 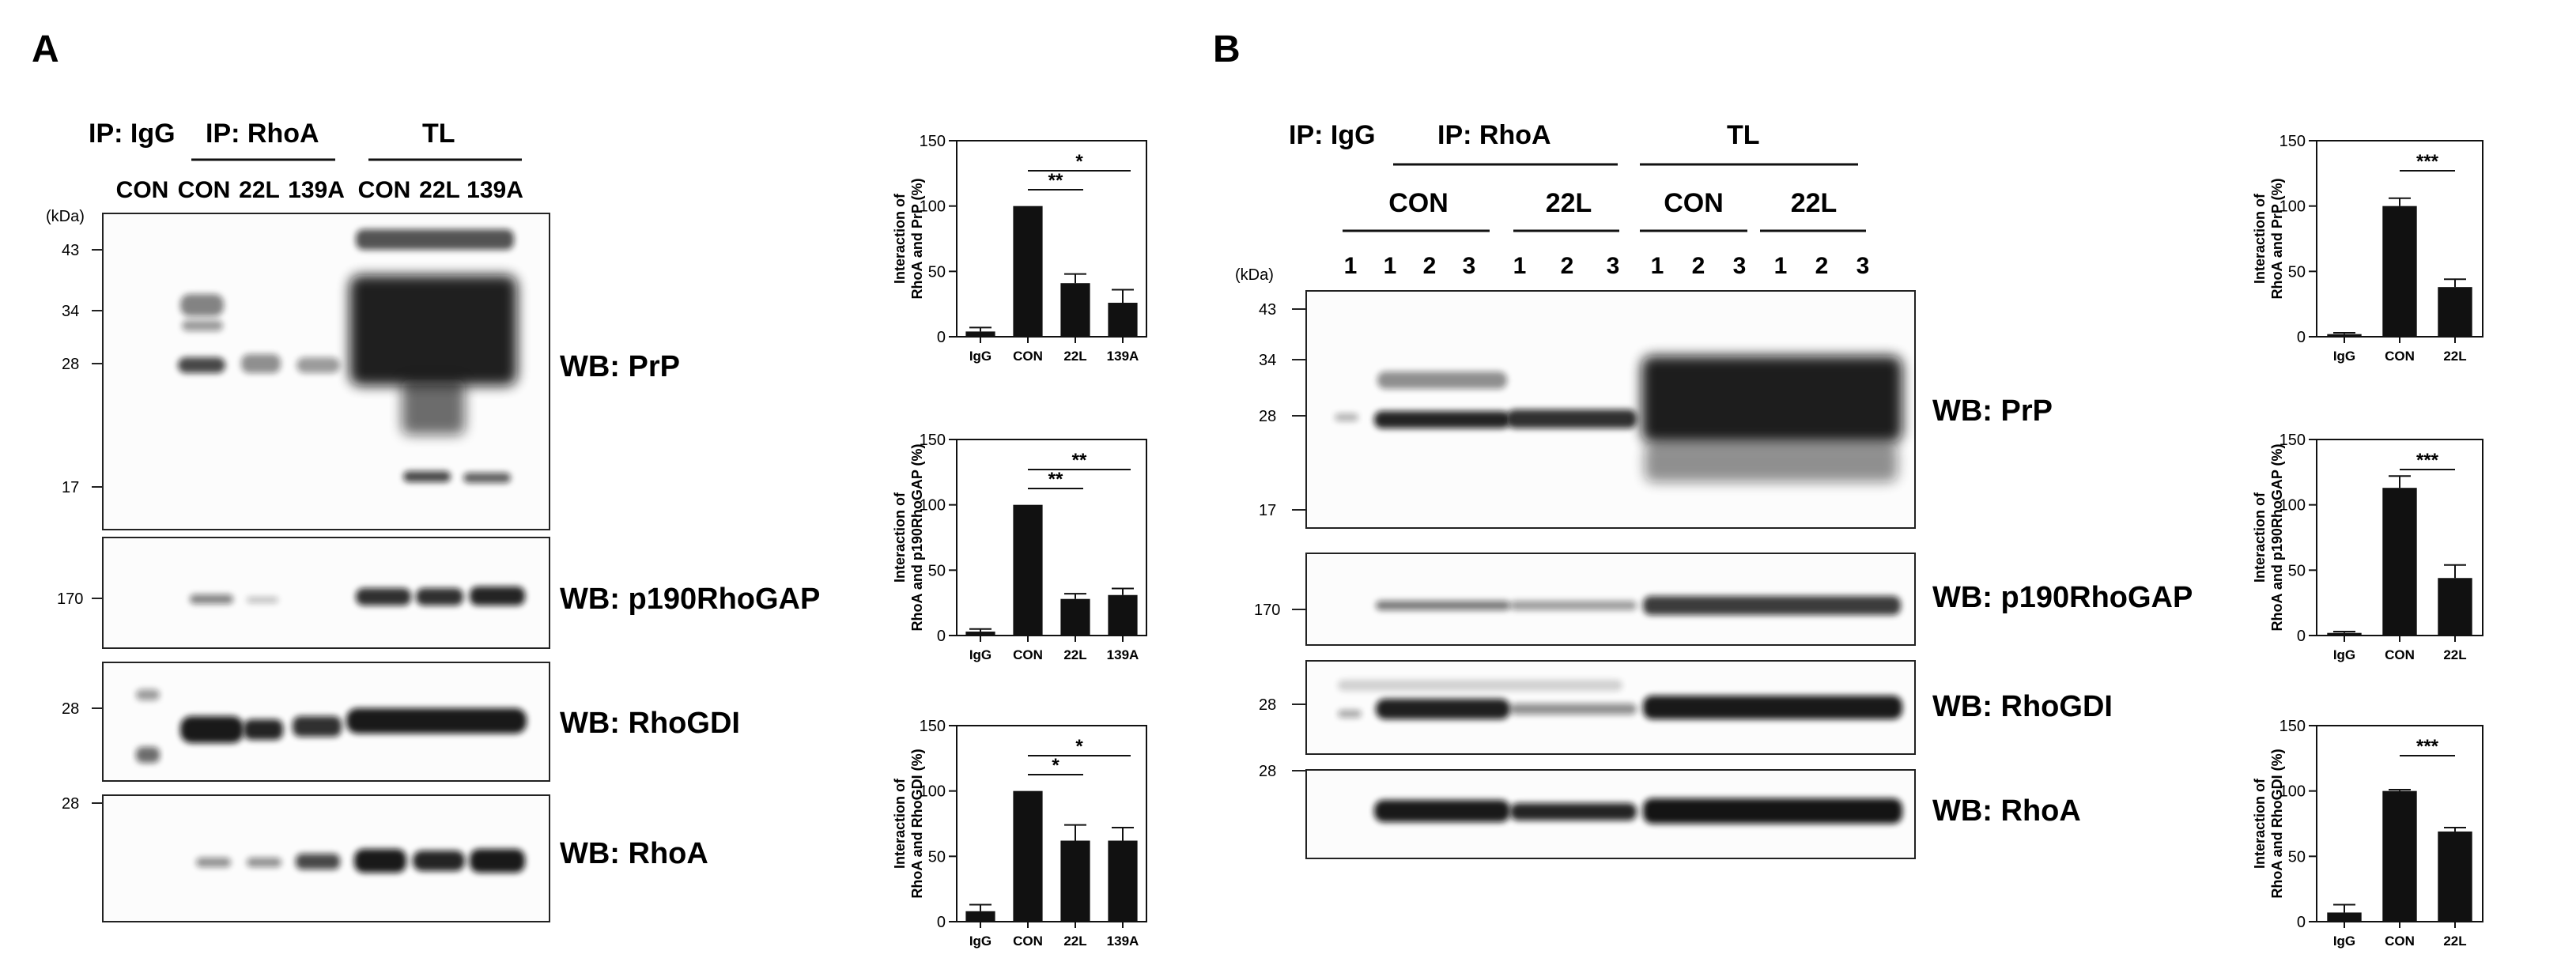 What do you see at coordinates (2006, 811) in the screenshot?
I see `panel-b-wb-label-rhoa: WB: RhoA` at bounding box center [2006, 811].